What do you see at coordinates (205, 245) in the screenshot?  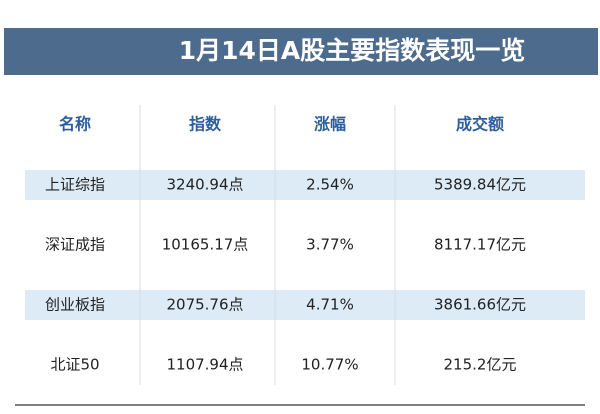 I see `table-cell: 10165.17点` at bounding box center [205, 245].